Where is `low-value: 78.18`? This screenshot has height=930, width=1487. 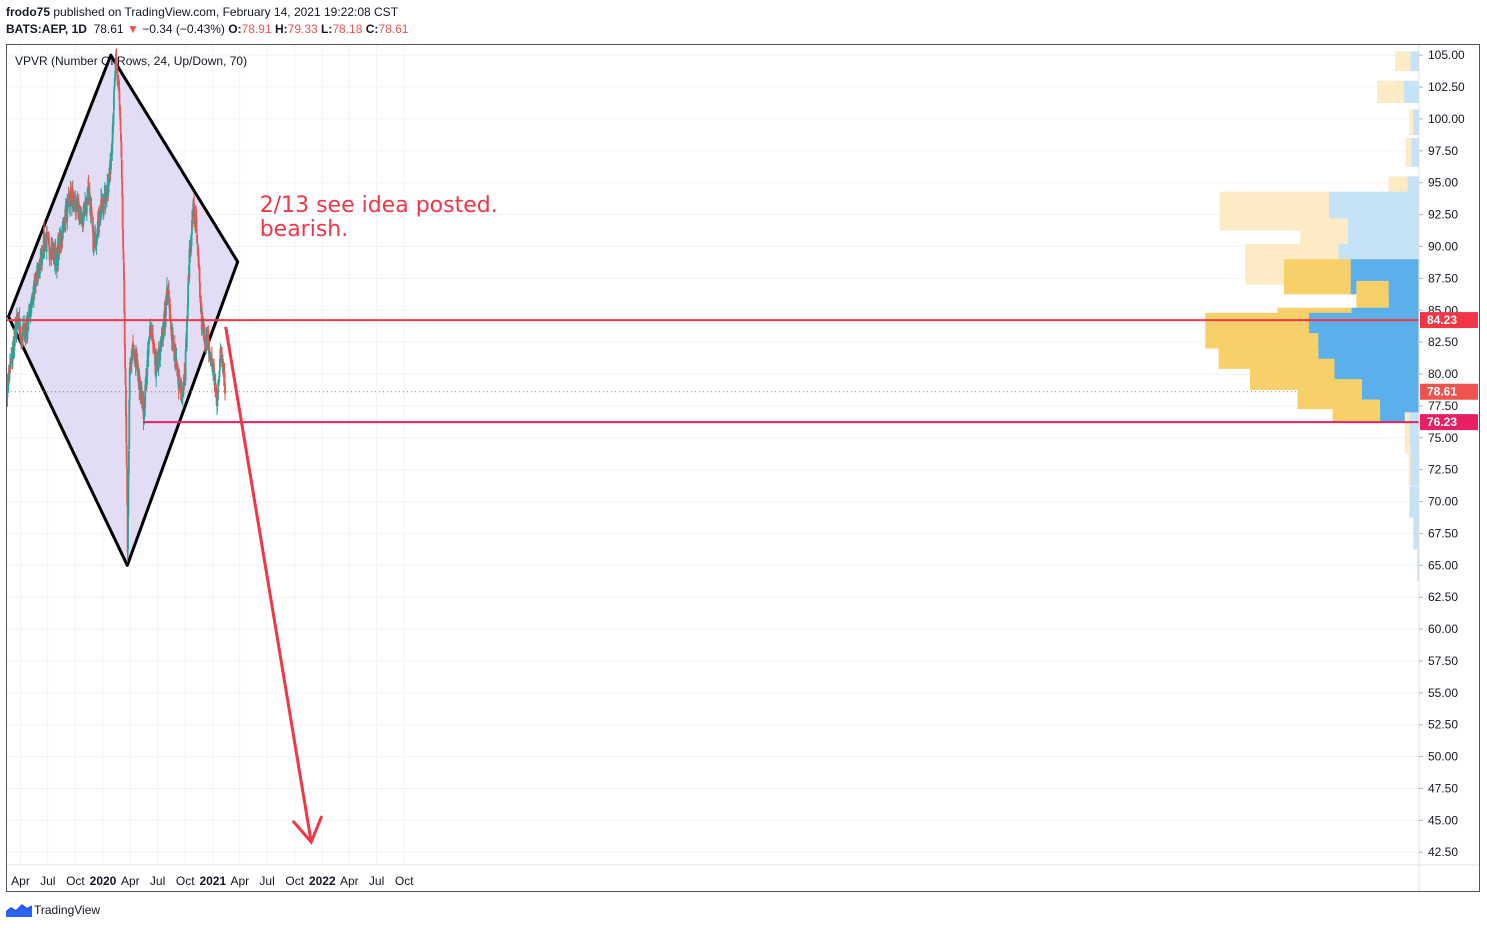 low-value: 78.18 is located at coordinates (347, 29).